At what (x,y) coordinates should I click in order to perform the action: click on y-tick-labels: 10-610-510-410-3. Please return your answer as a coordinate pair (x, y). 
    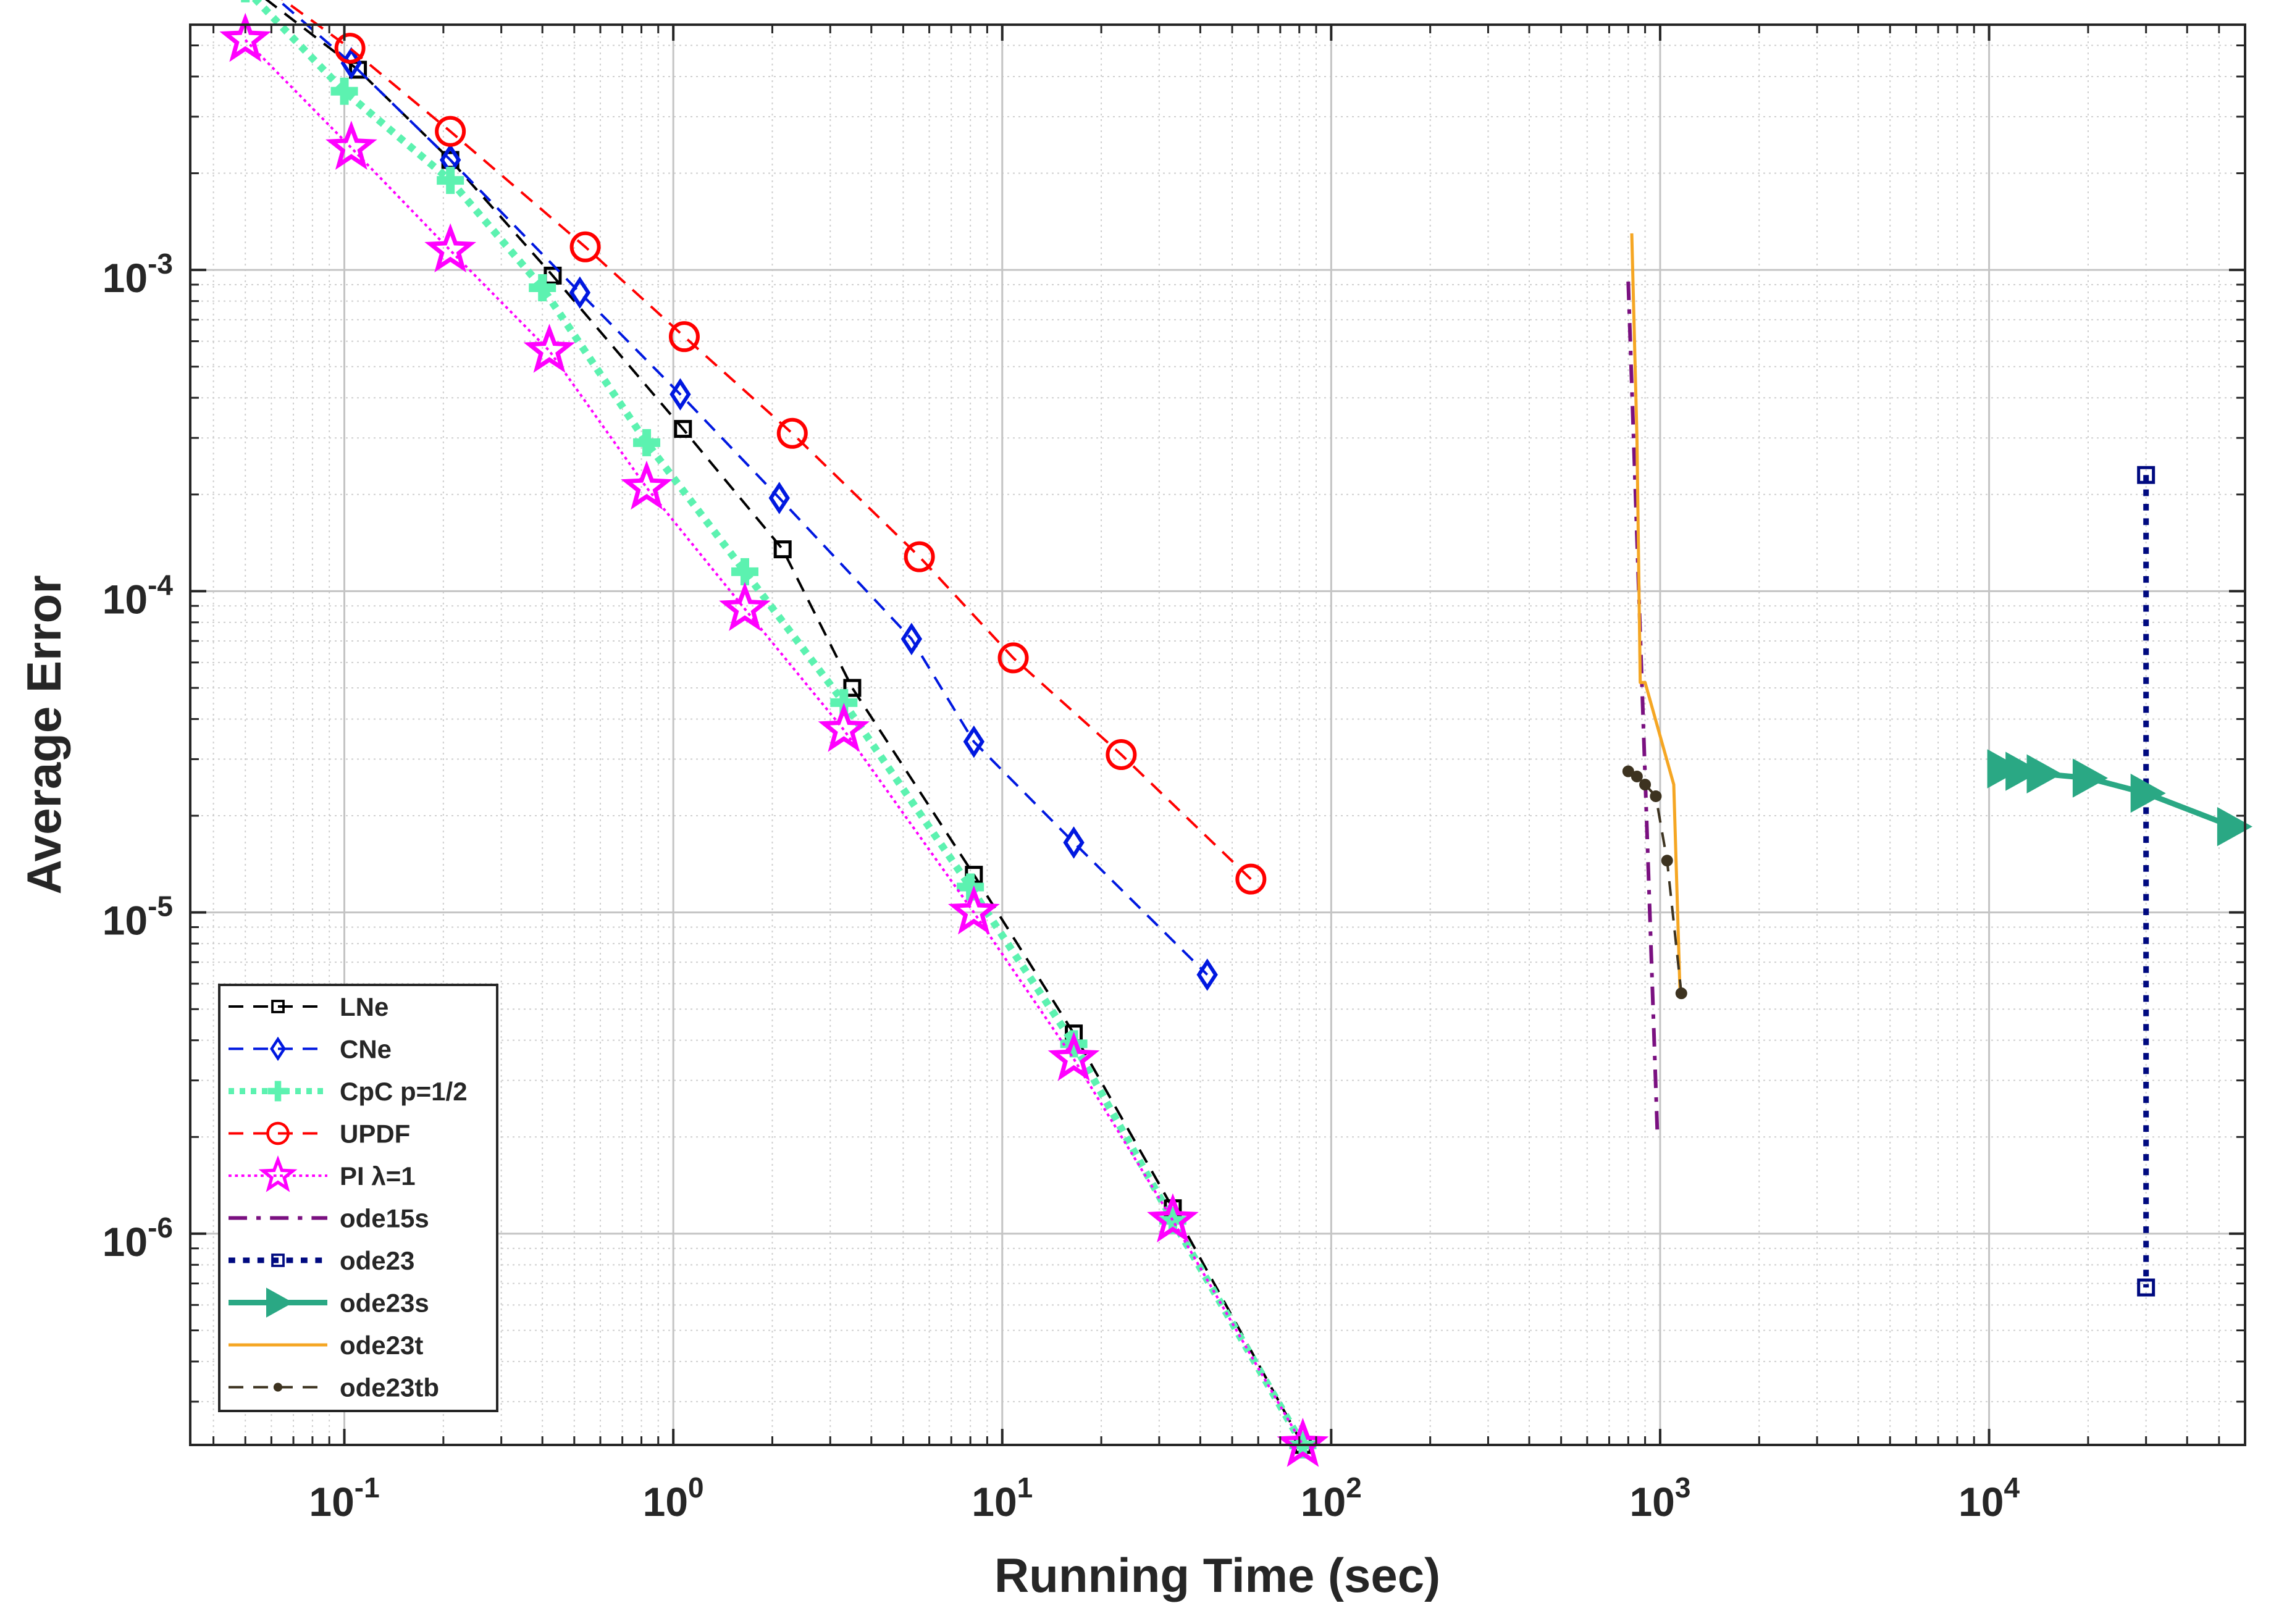
    Looking at the image, I should click on (138, 757).